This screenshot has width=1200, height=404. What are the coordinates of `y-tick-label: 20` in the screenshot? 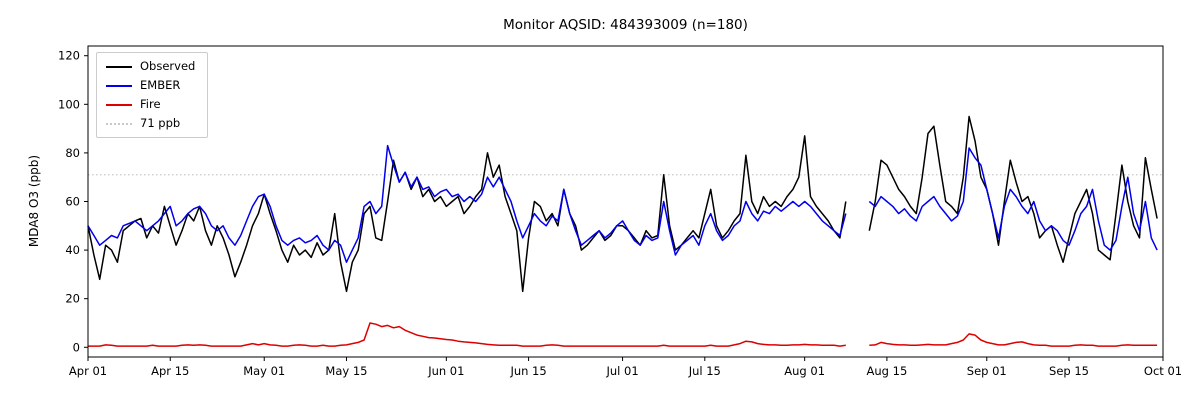 It's located at (72, 299).